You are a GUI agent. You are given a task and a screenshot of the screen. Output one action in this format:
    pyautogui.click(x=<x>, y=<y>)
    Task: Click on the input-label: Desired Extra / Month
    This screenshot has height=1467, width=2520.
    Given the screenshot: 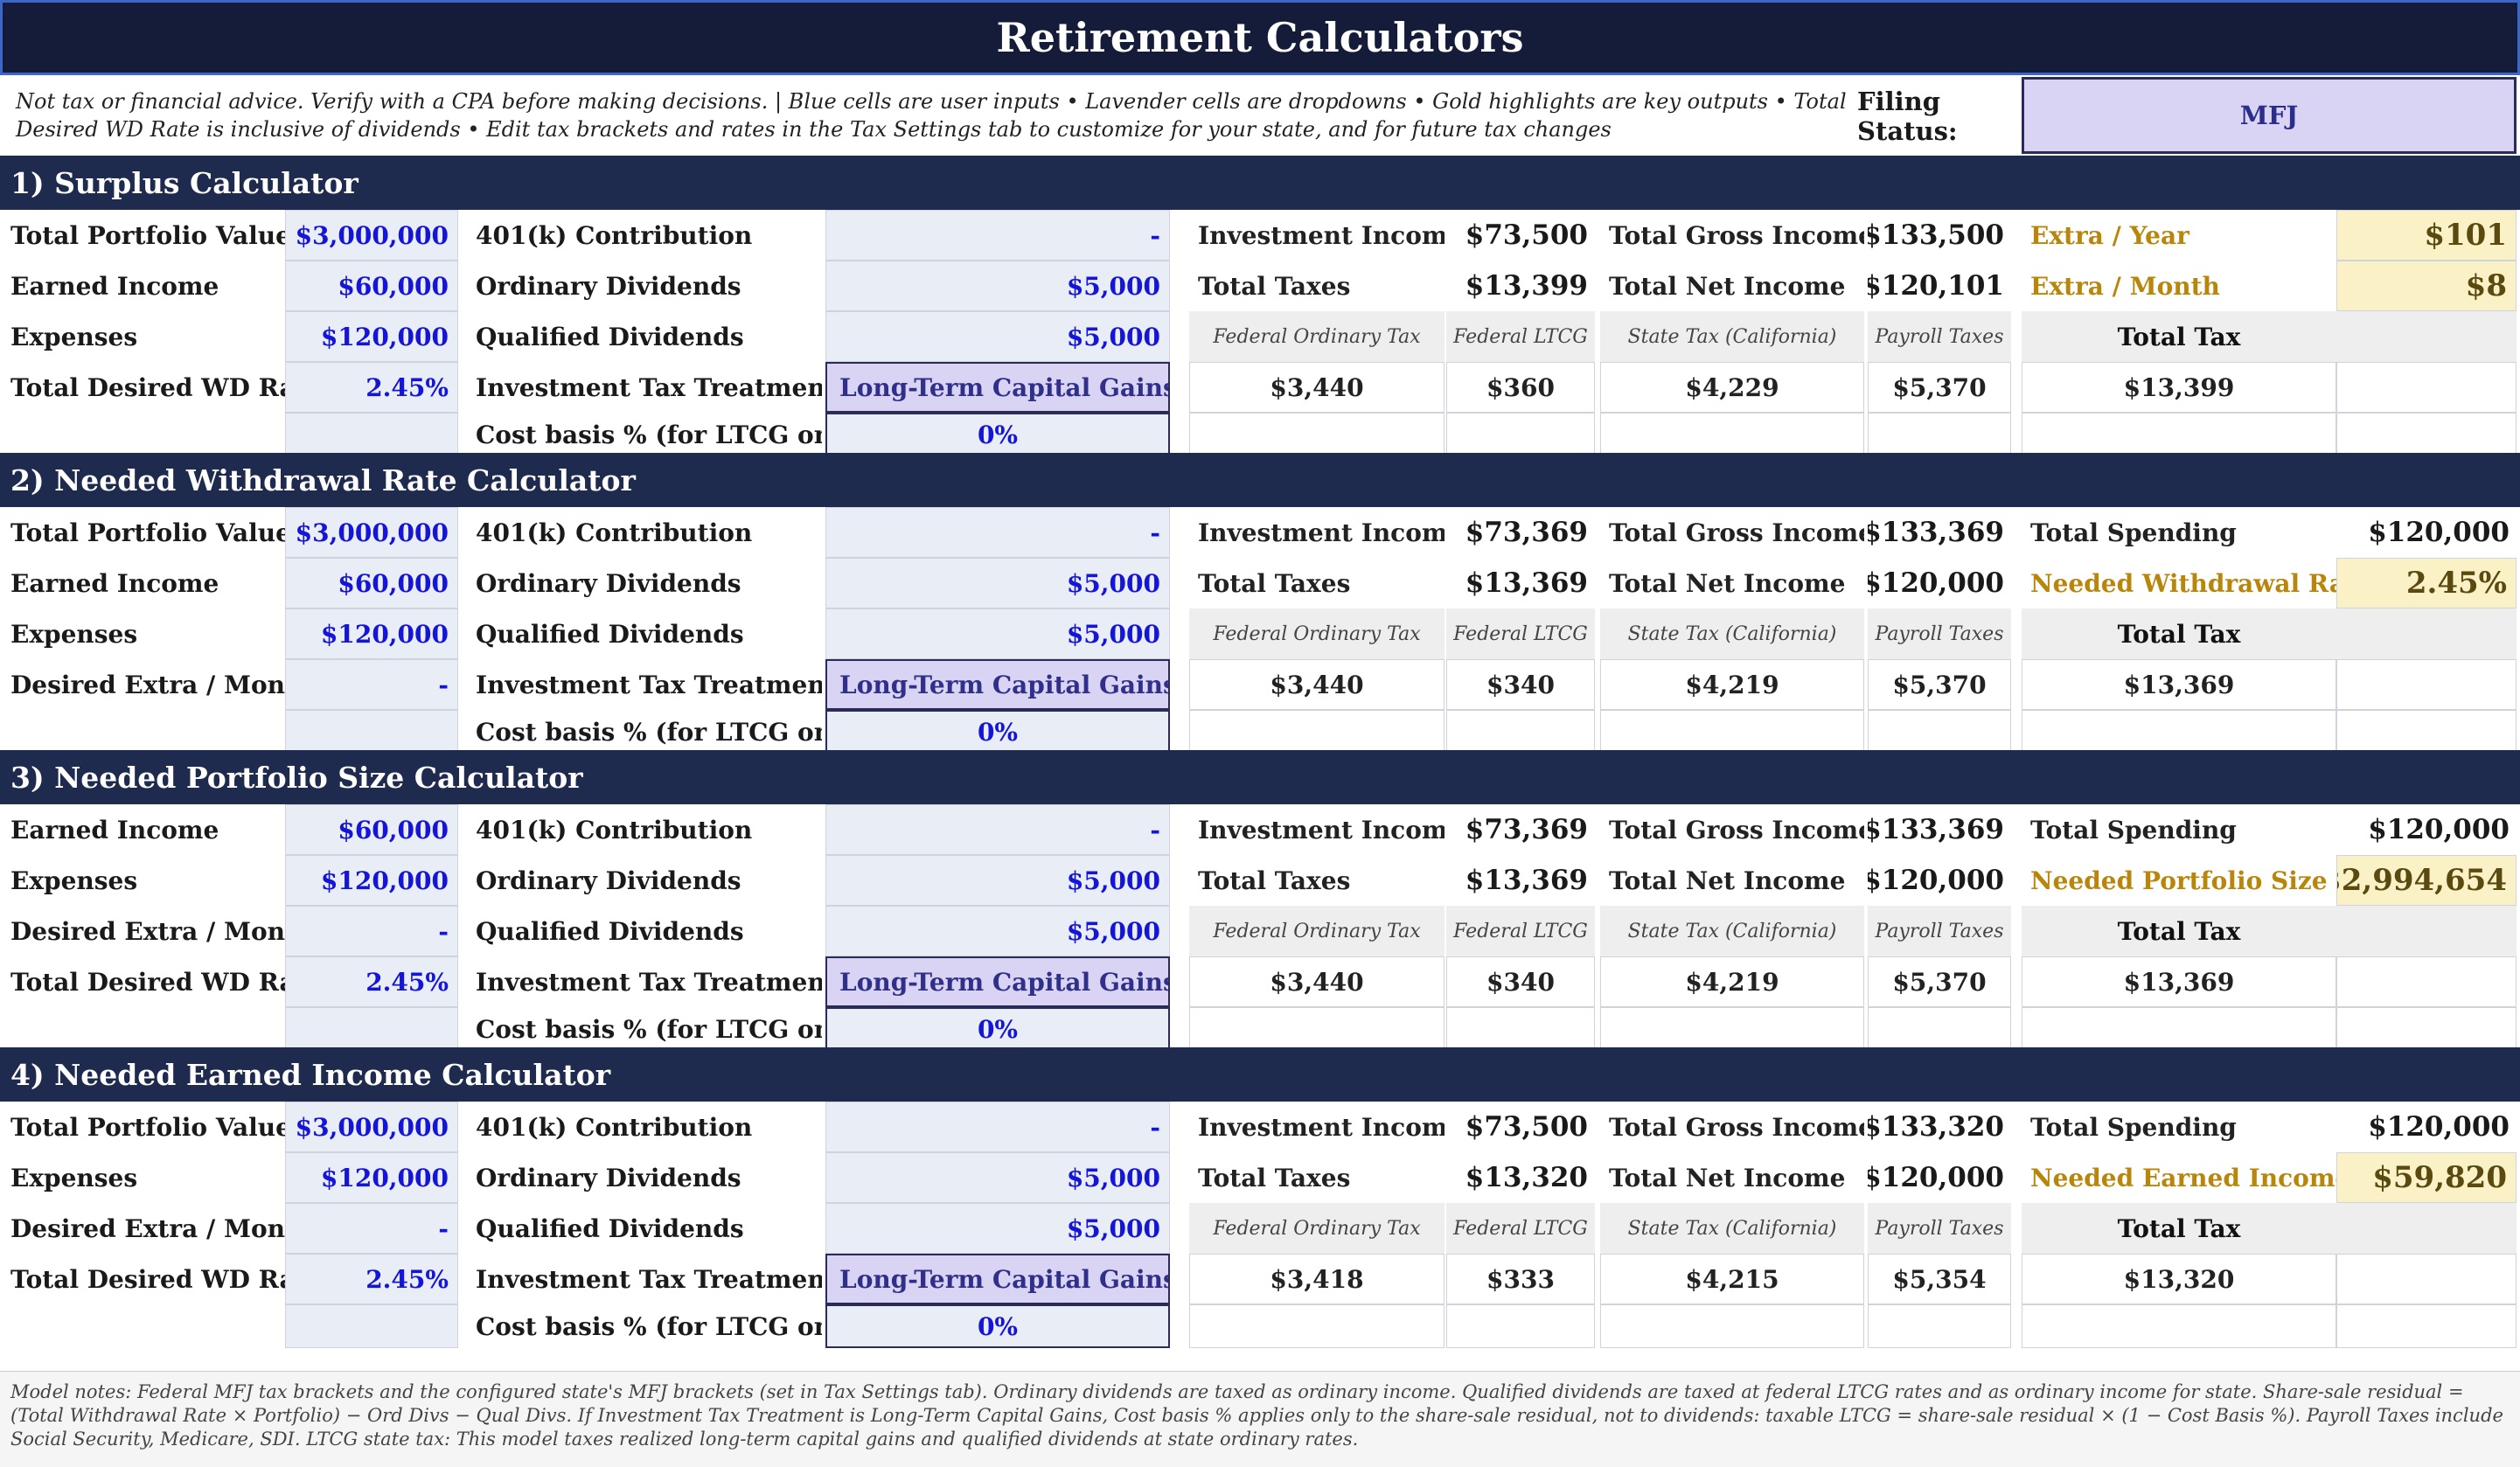 What is the action you would take?
    pyautogui.click(x=147, y=931)
    